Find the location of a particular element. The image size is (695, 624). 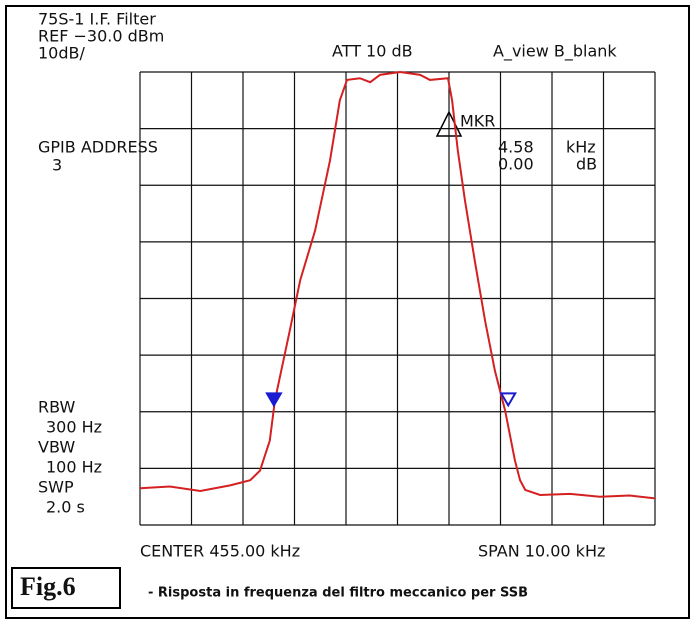

vbw-value: 100 Hz is located at coordinates (74, 467).